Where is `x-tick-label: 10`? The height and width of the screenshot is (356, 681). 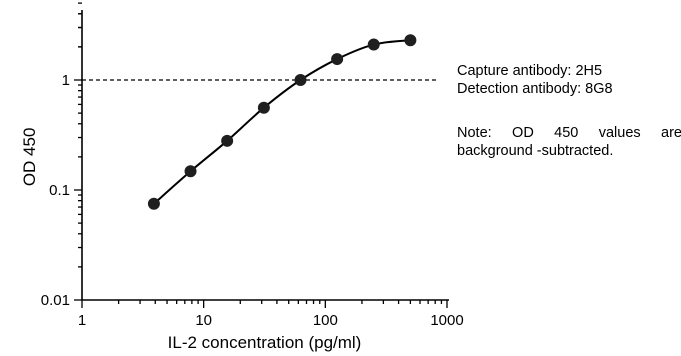 x-tick-label: 10 is located at coordinates (203, 320).